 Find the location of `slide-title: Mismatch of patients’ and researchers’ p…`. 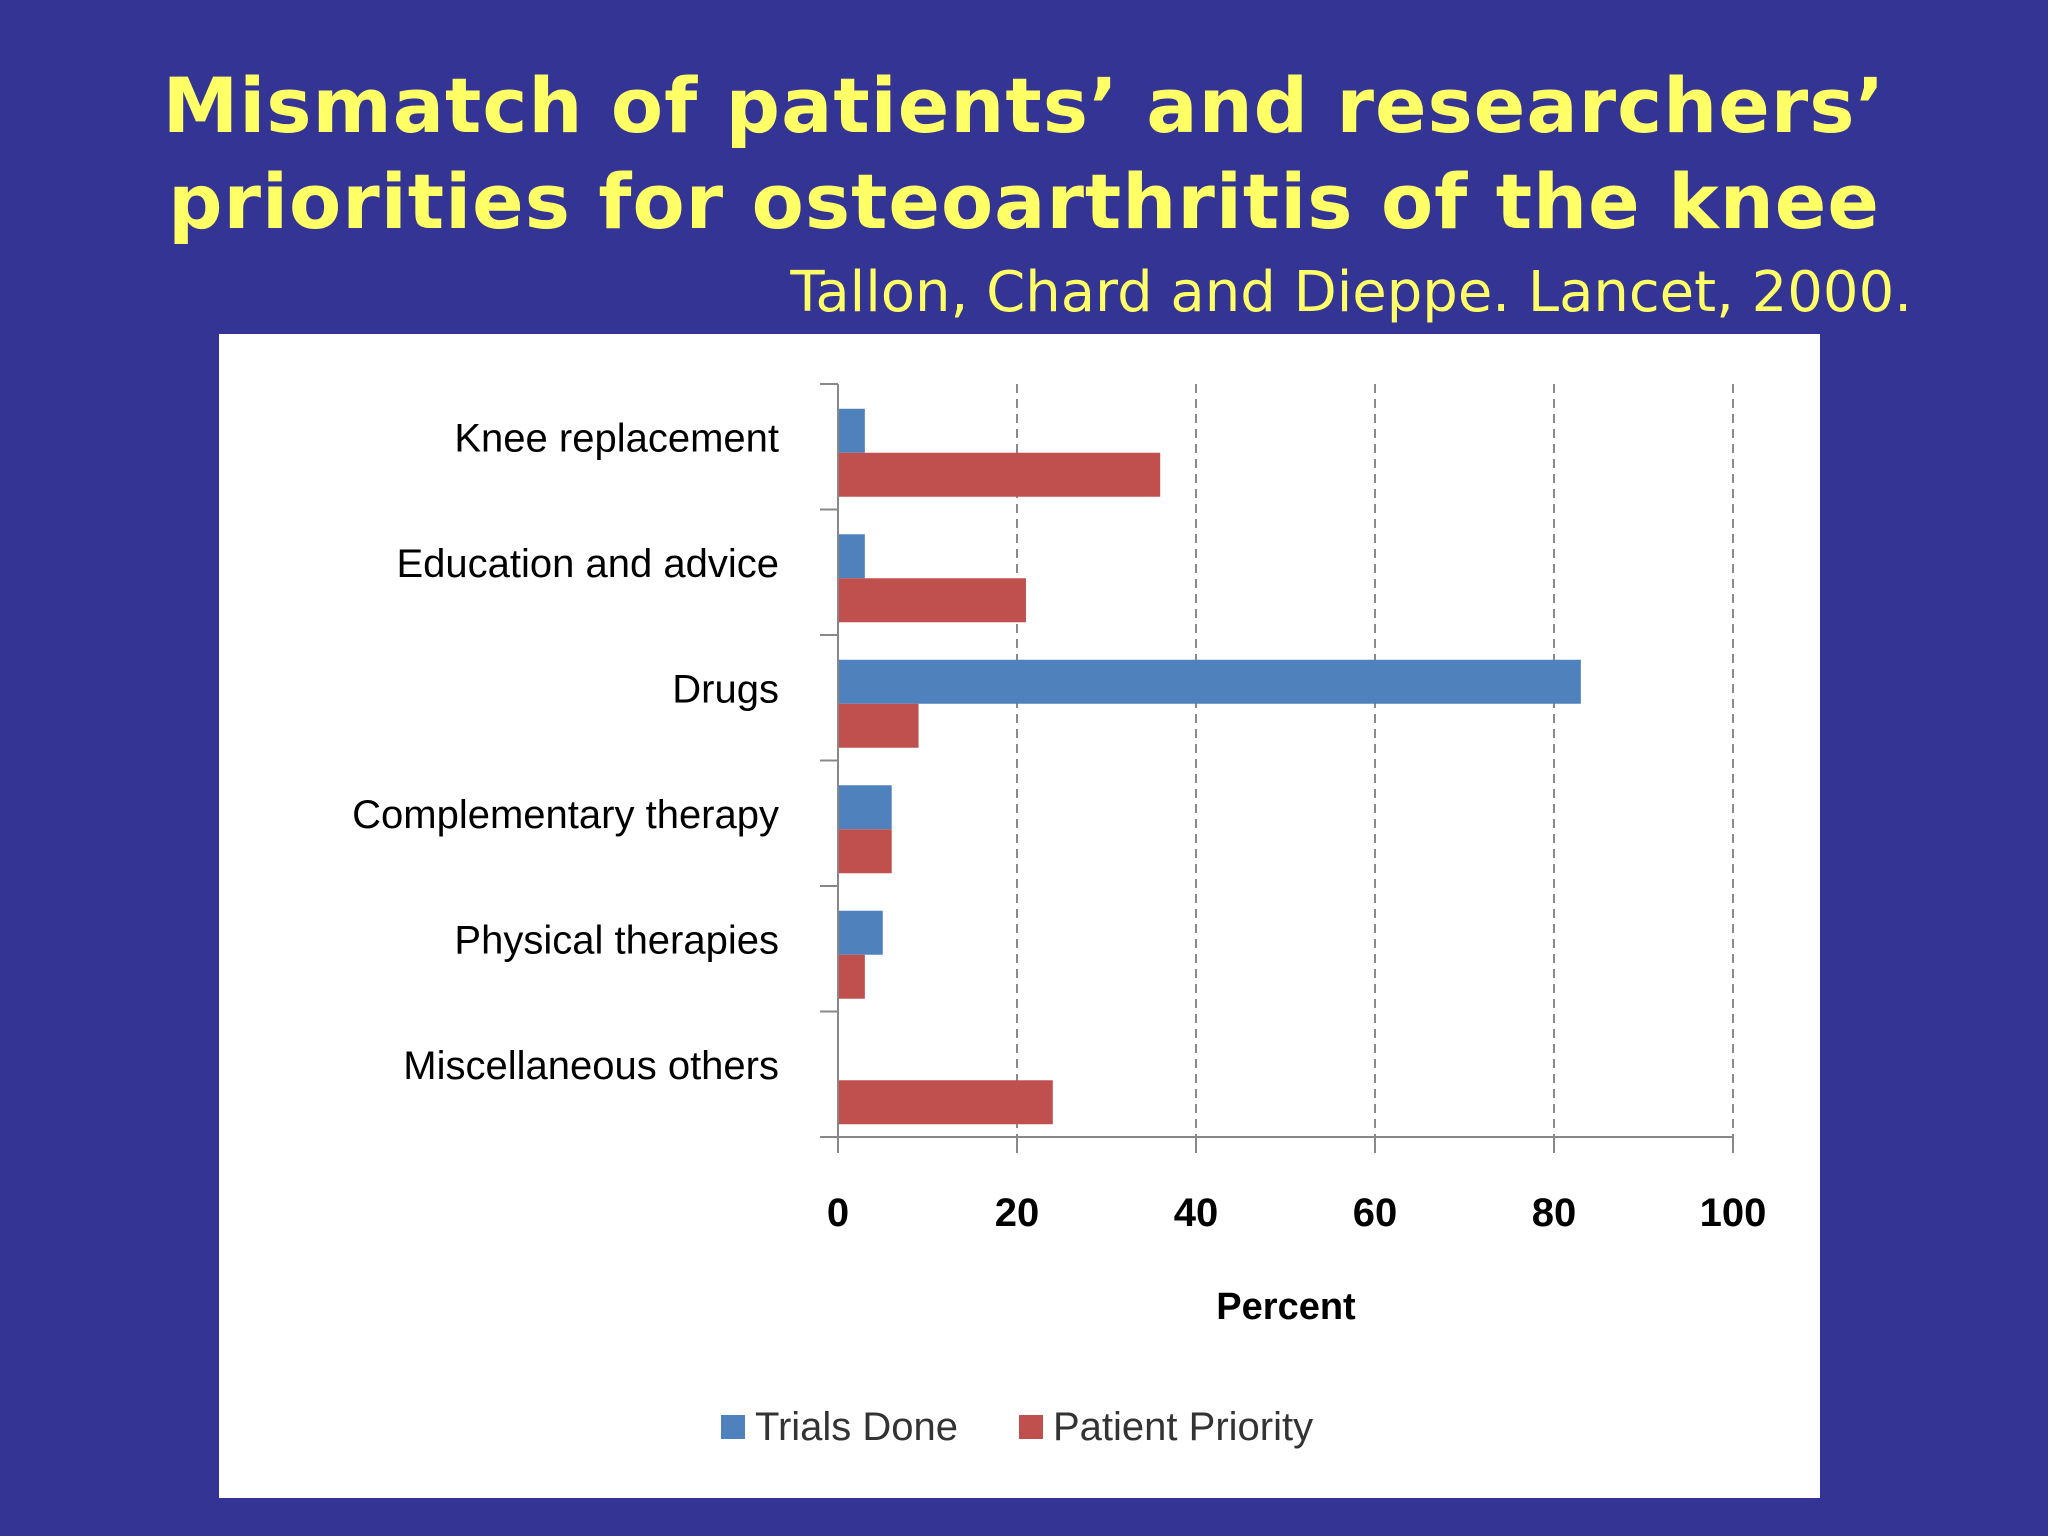

slide-title: Mismatch of patients’ and researchers’ p… is located at coordinates (1024, 154).